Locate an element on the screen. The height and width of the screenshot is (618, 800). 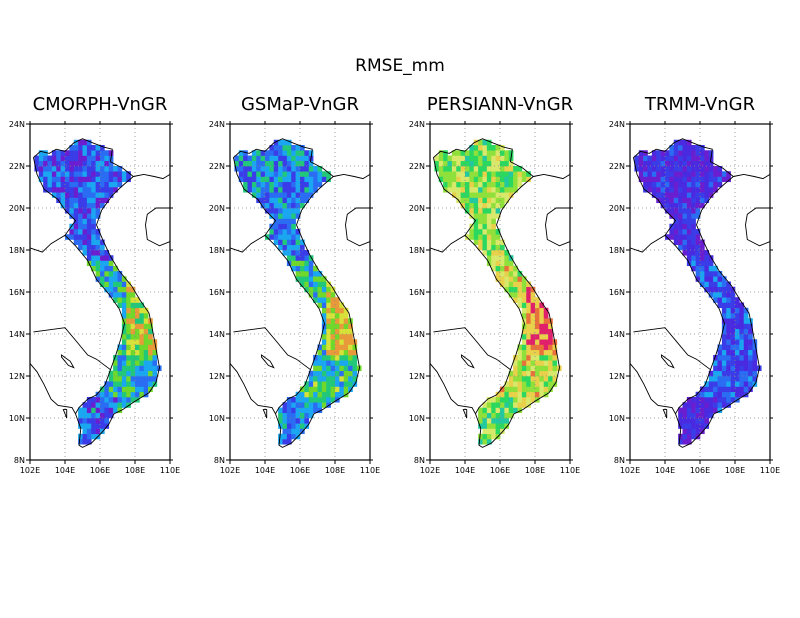
laos-border is located at coordinates (647, 243).